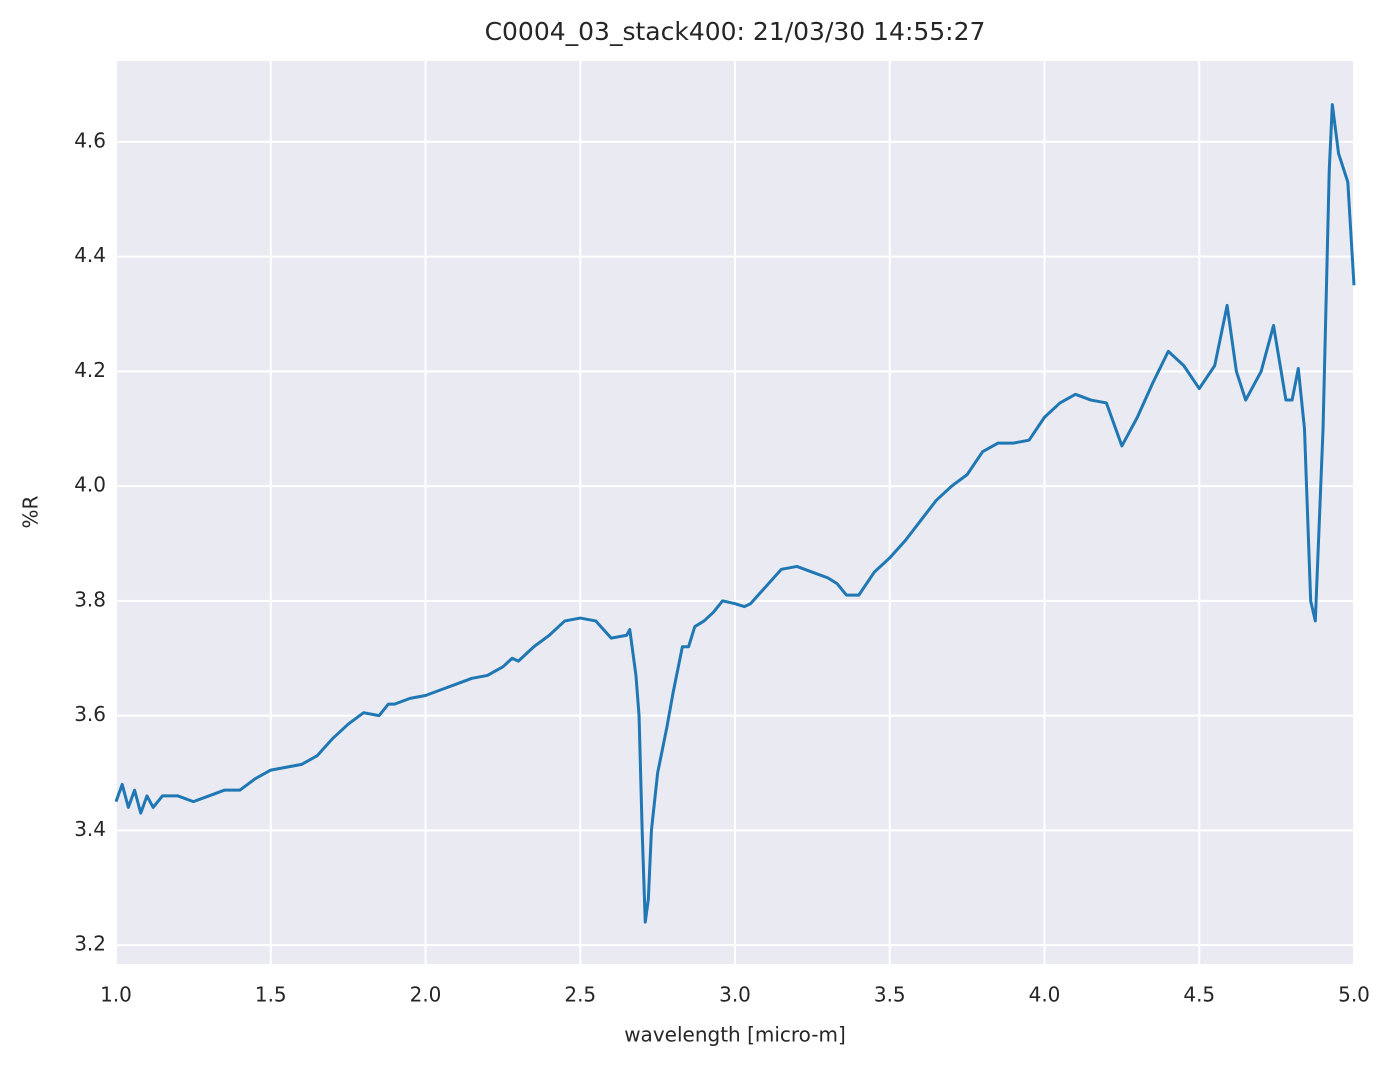  I want to click on x-tick-label: 2.5, so click(580, 995).